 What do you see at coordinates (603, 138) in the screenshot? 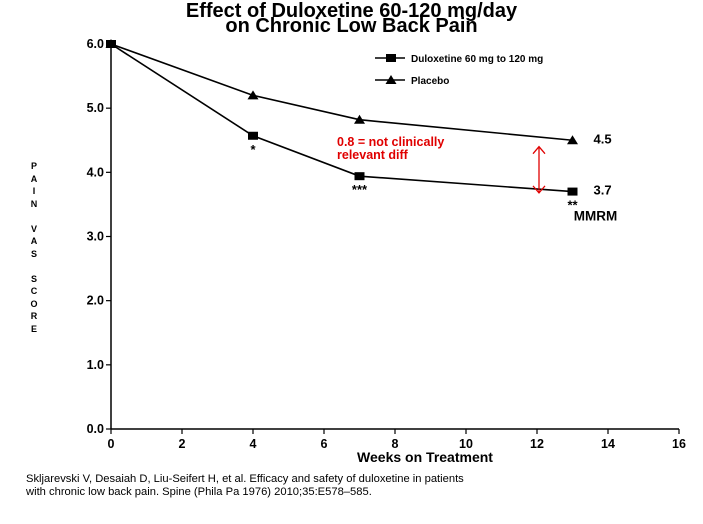
I see `end-value-label-0: 4.5` at bounding box center [603, 138].